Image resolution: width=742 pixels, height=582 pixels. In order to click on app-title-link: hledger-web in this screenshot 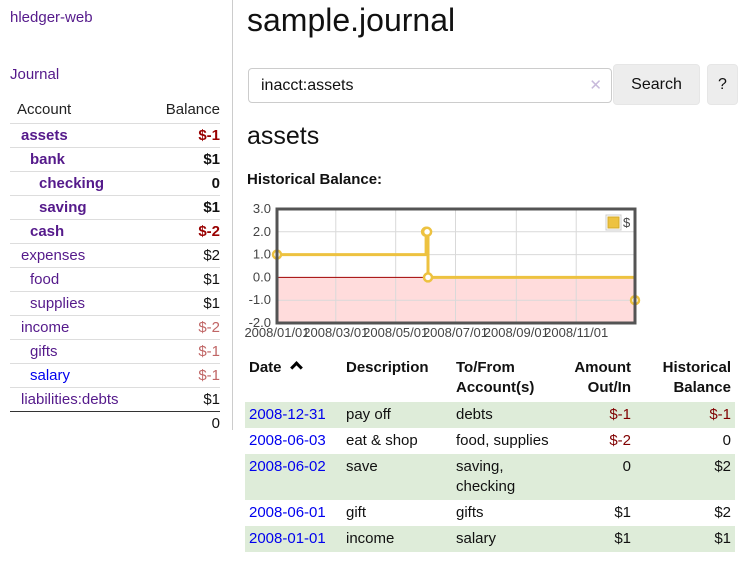, I will do `click(51, 17)`.